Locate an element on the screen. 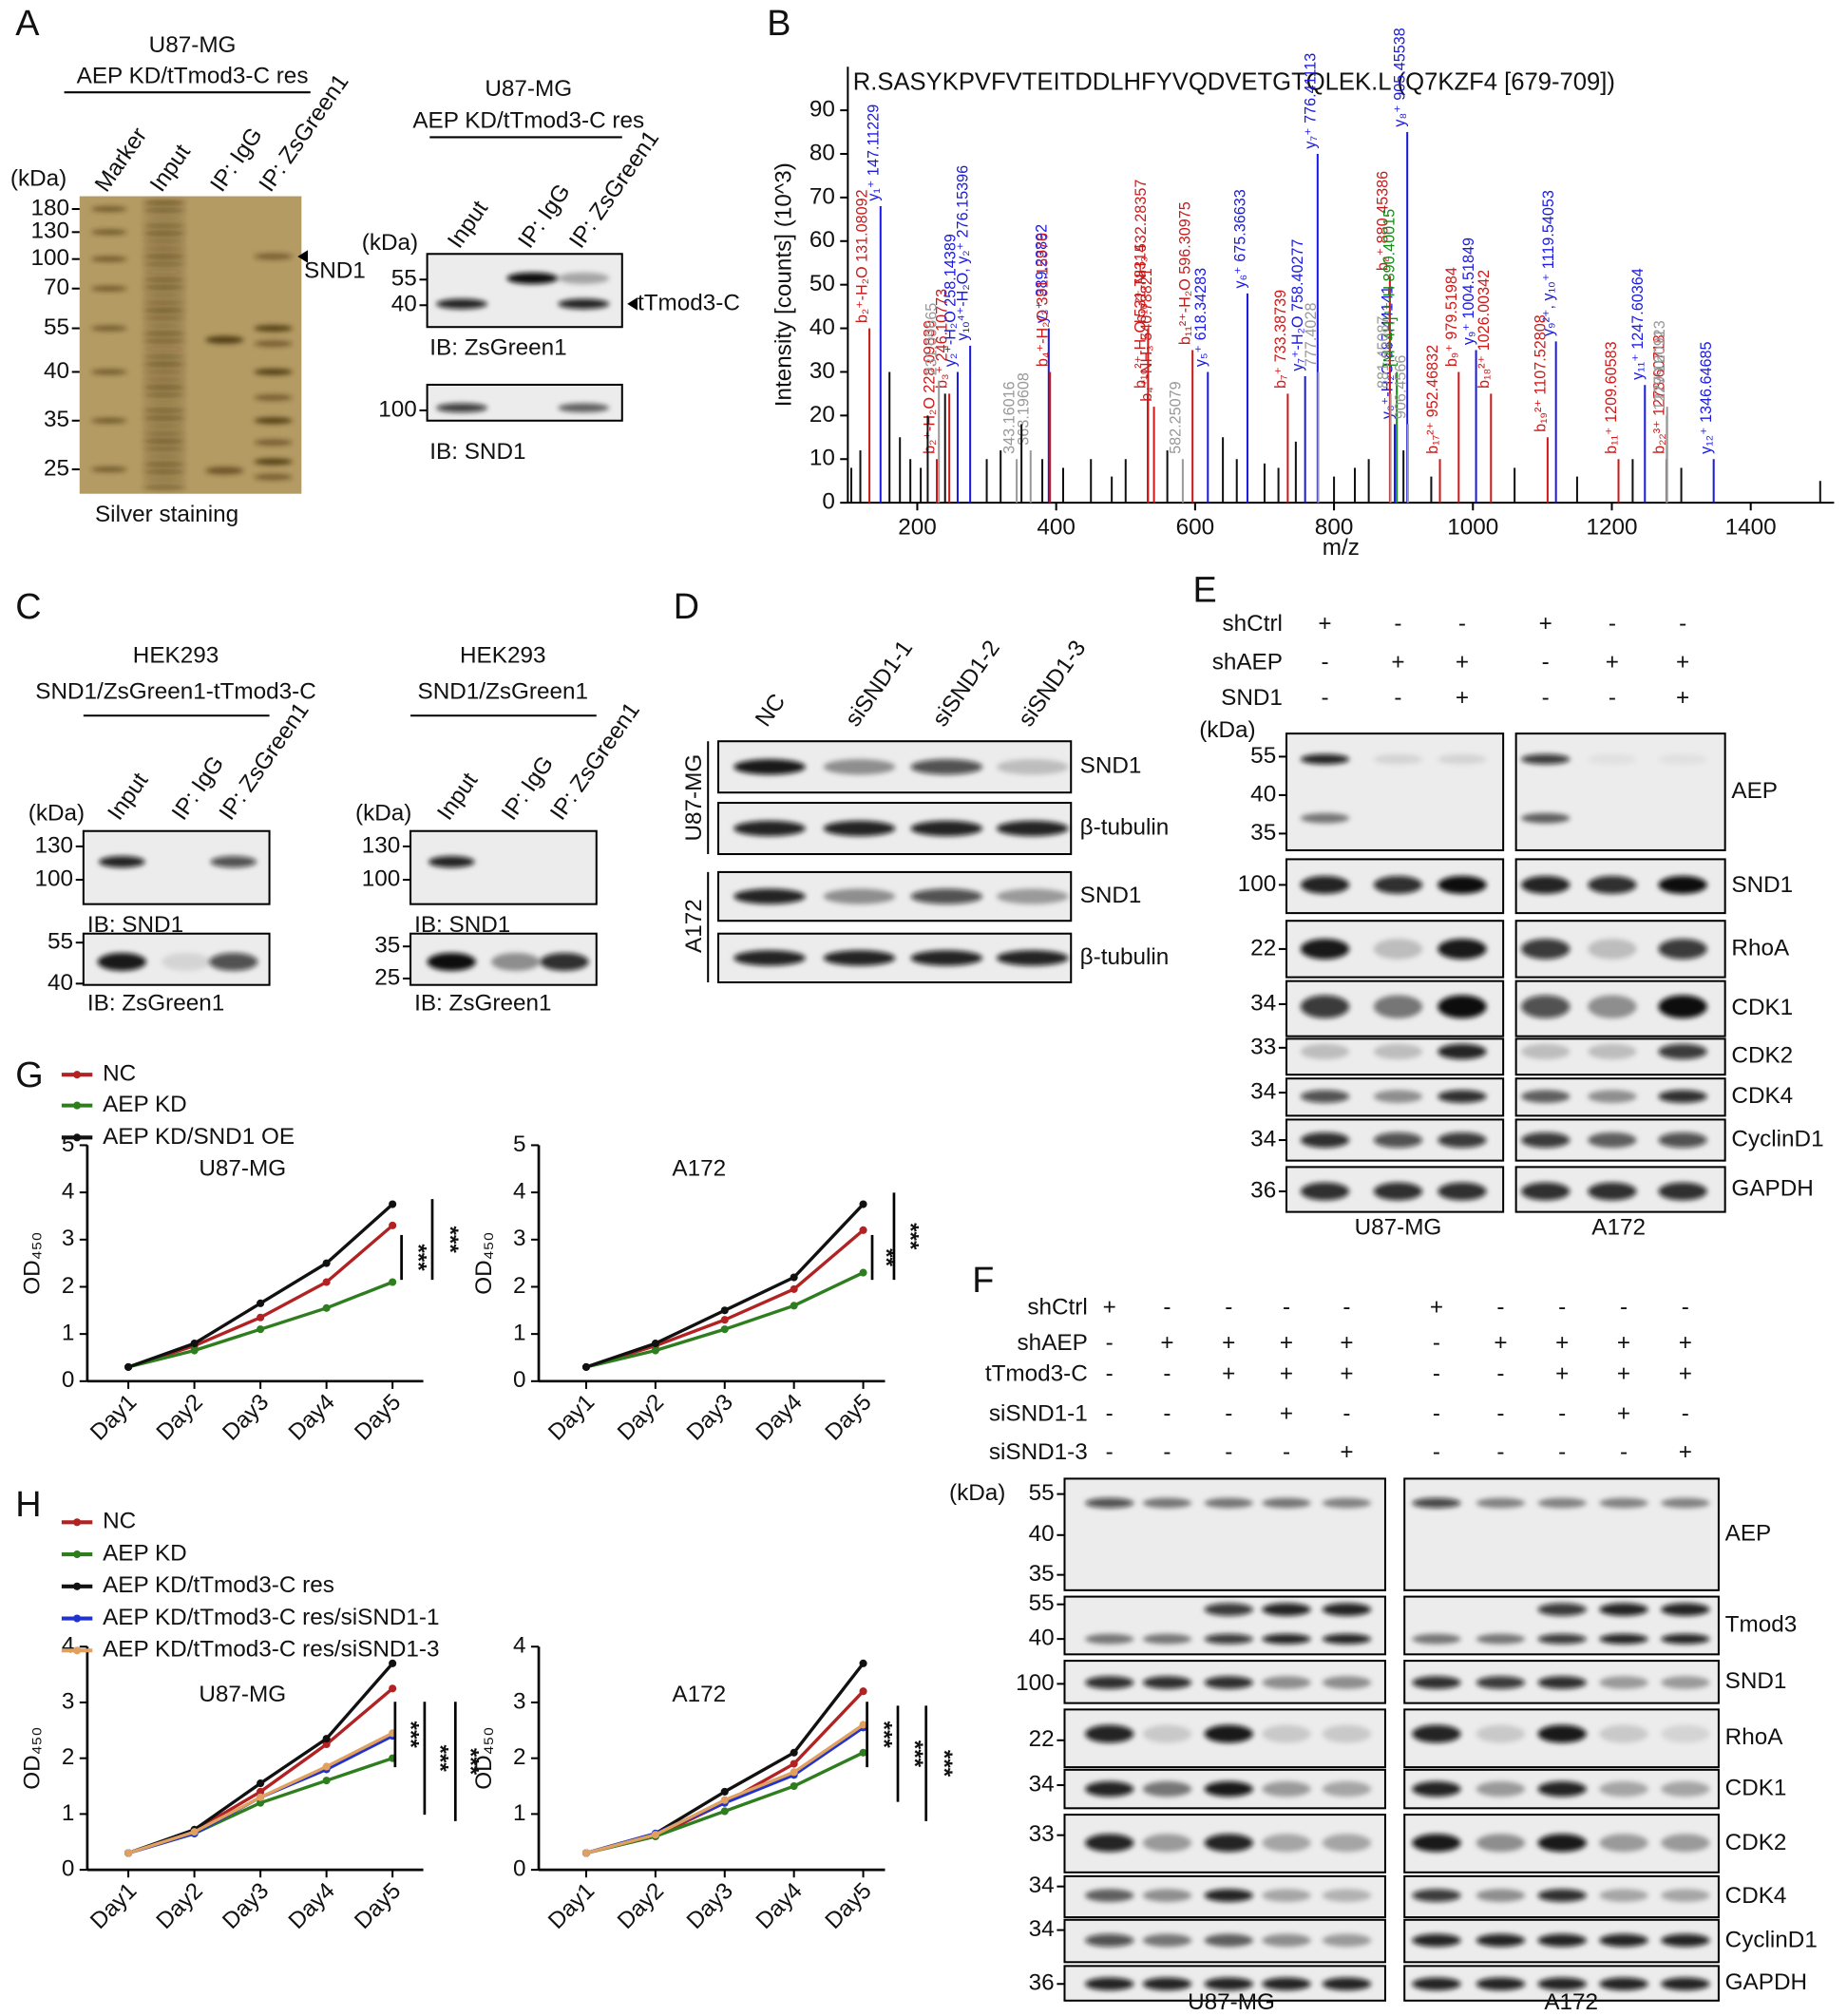  kda-label: 22 is located at coordinates (1042, 1739).